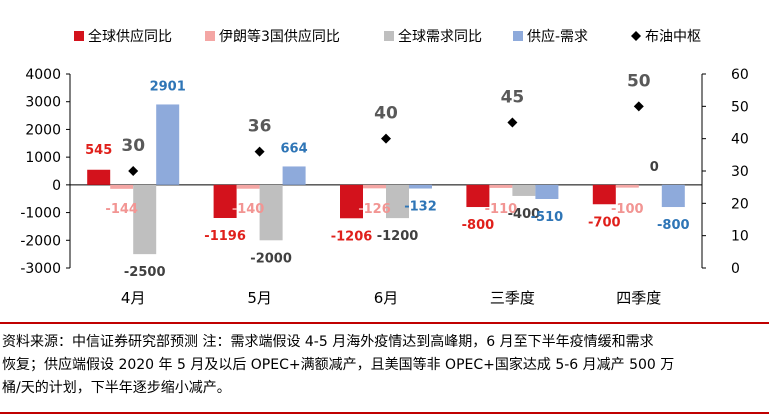 This screenshot has height=414, width=769. What do you see at coordinates (673, 225) in the screenshot?
I see `data-label-s4-5: -800` at bounding box center [673, 225].